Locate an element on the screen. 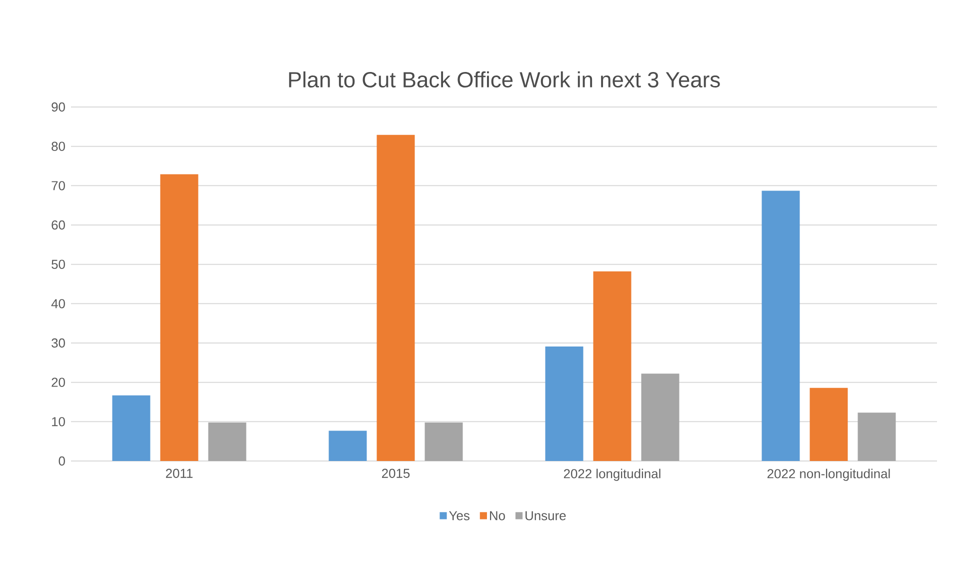  x-tick-label: 2011 is located at coordinates (179, 473).